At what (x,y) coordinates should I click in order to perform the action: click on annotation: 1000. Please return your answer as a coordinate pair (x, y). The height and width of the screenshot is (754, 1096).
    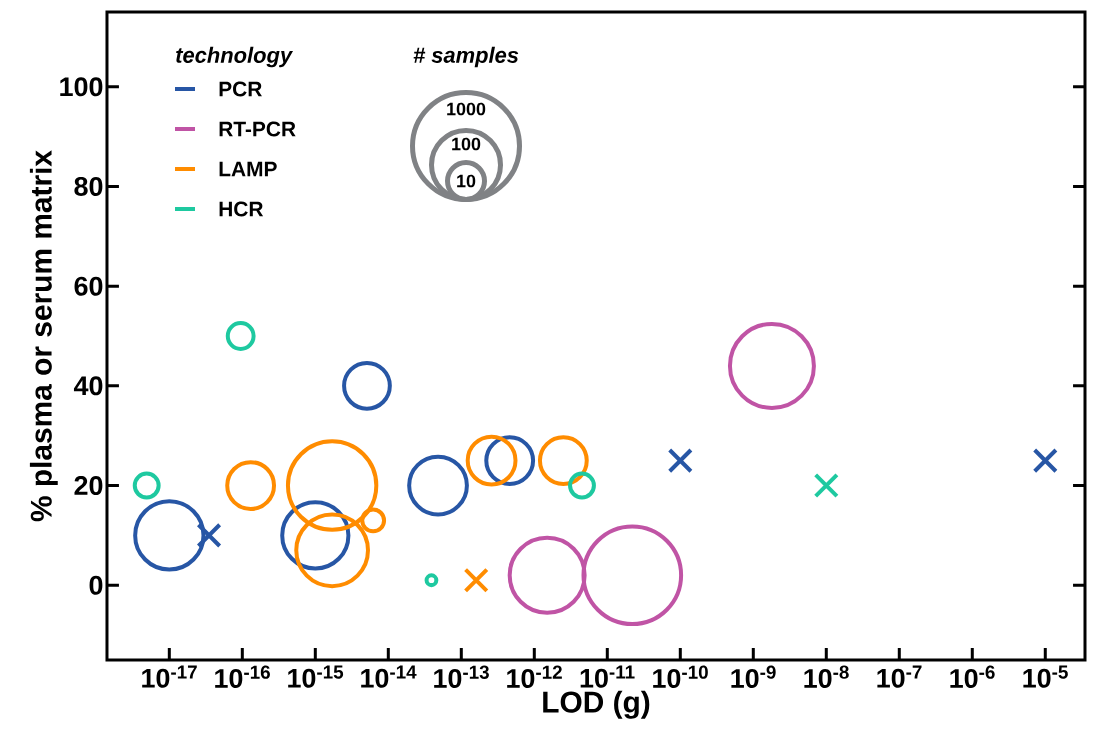
    Looking at the image, I should click on (466, 109).